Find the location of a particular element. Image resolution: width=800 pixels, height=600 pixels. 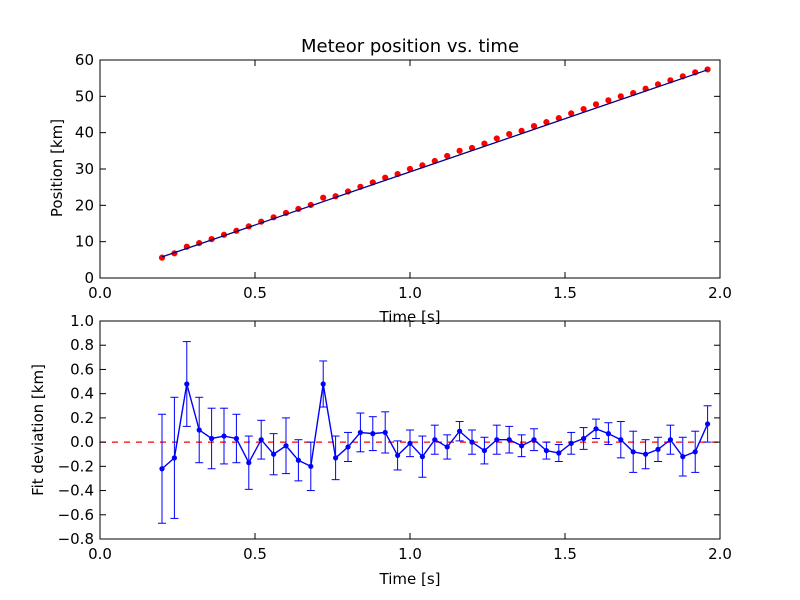

y-tick-label: 0.0 is located at coordinates (82, 442).